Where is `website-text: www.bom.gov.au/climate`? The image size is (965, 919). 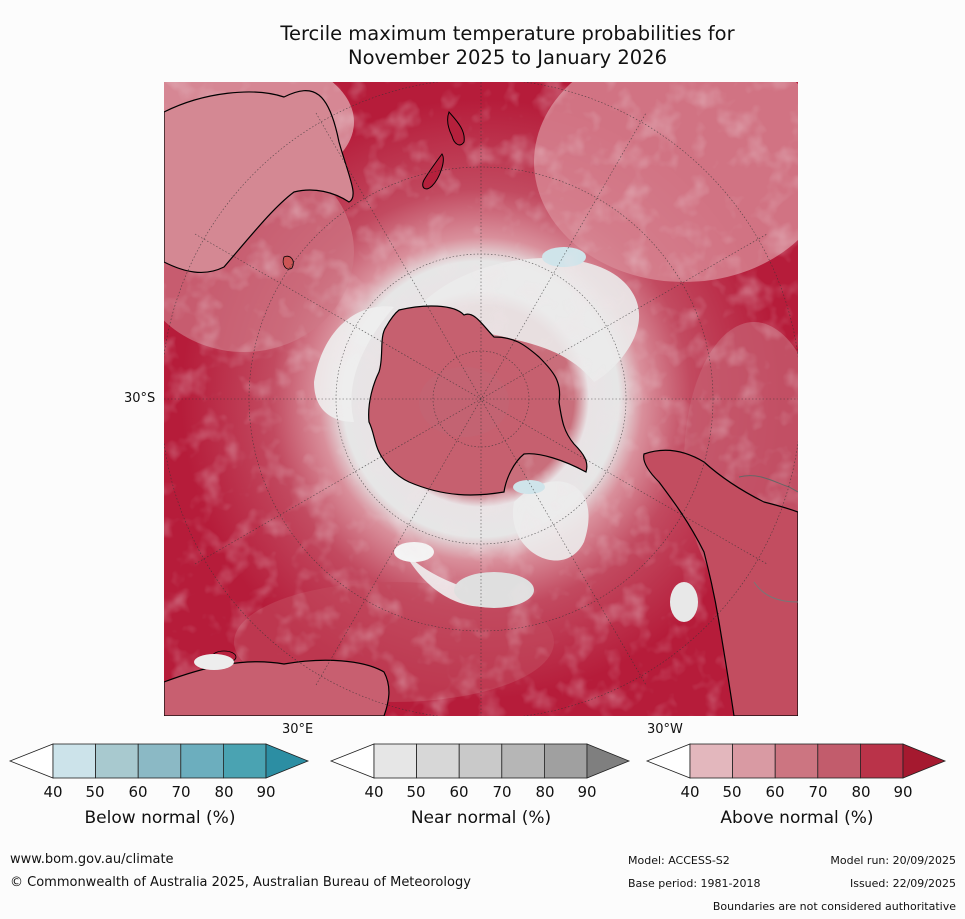 website-text: www.bom.gov.au/climate is located at coordinates (92, 859).